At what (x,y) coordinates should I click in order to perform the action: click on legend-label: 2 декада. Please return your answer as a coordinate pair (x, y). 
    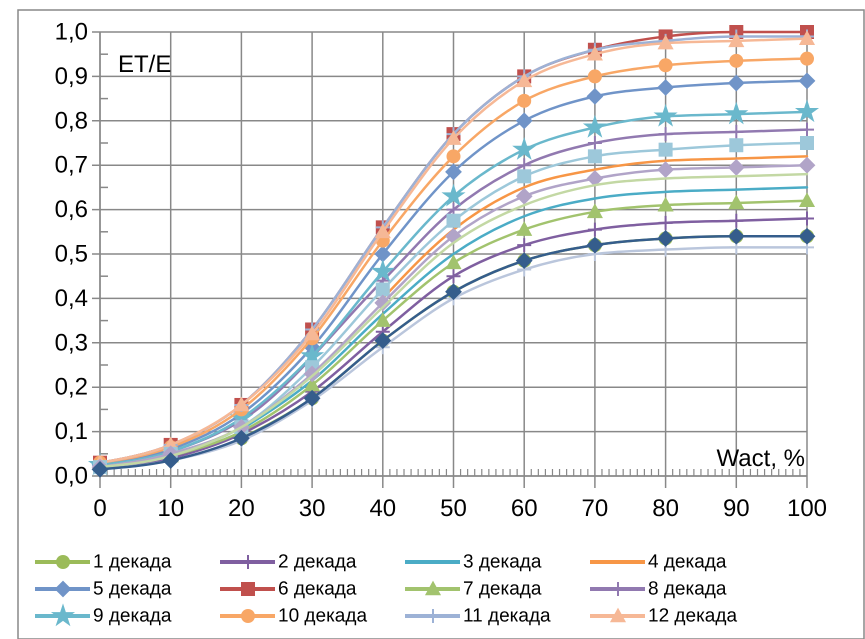
    Looking at the image, I should click on (317, 562).